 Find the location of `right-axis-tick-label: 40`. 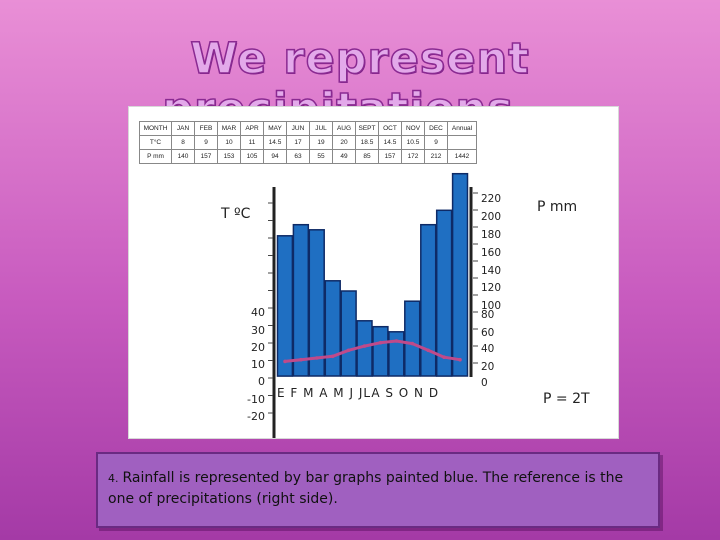

right-axis-tick-label: 40 is located at coordinates (487, 349).